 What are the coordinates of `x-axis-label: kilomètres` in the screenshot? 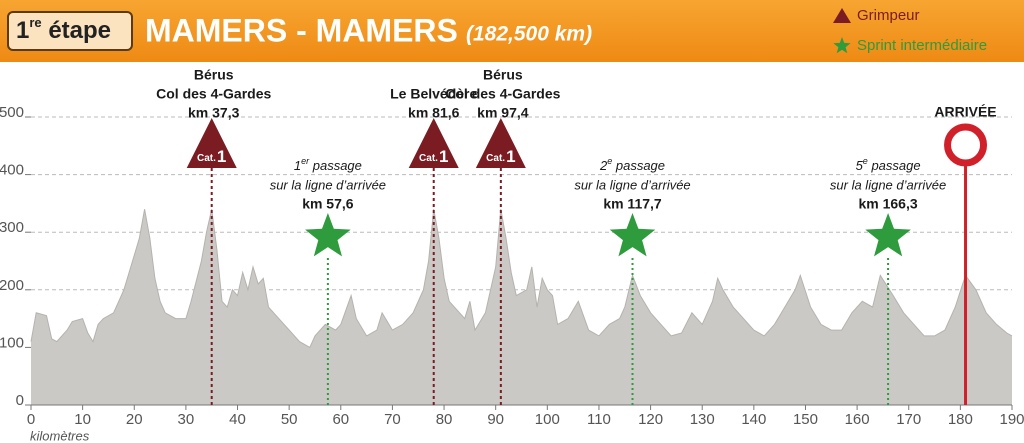 It's located at (60, 435).